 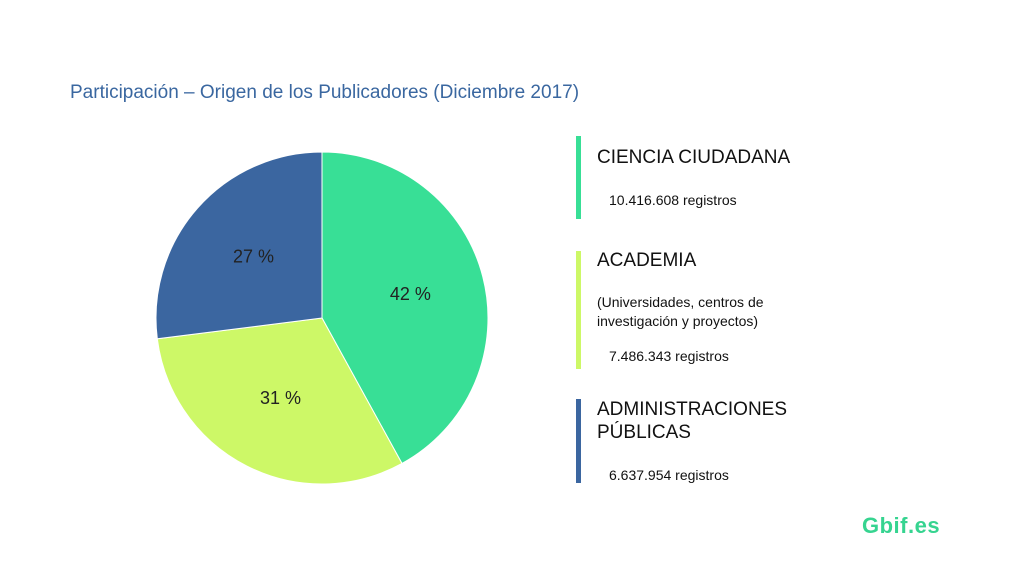 I want to click on legend-name: ACADEMIA, so click(x=647, y=260).